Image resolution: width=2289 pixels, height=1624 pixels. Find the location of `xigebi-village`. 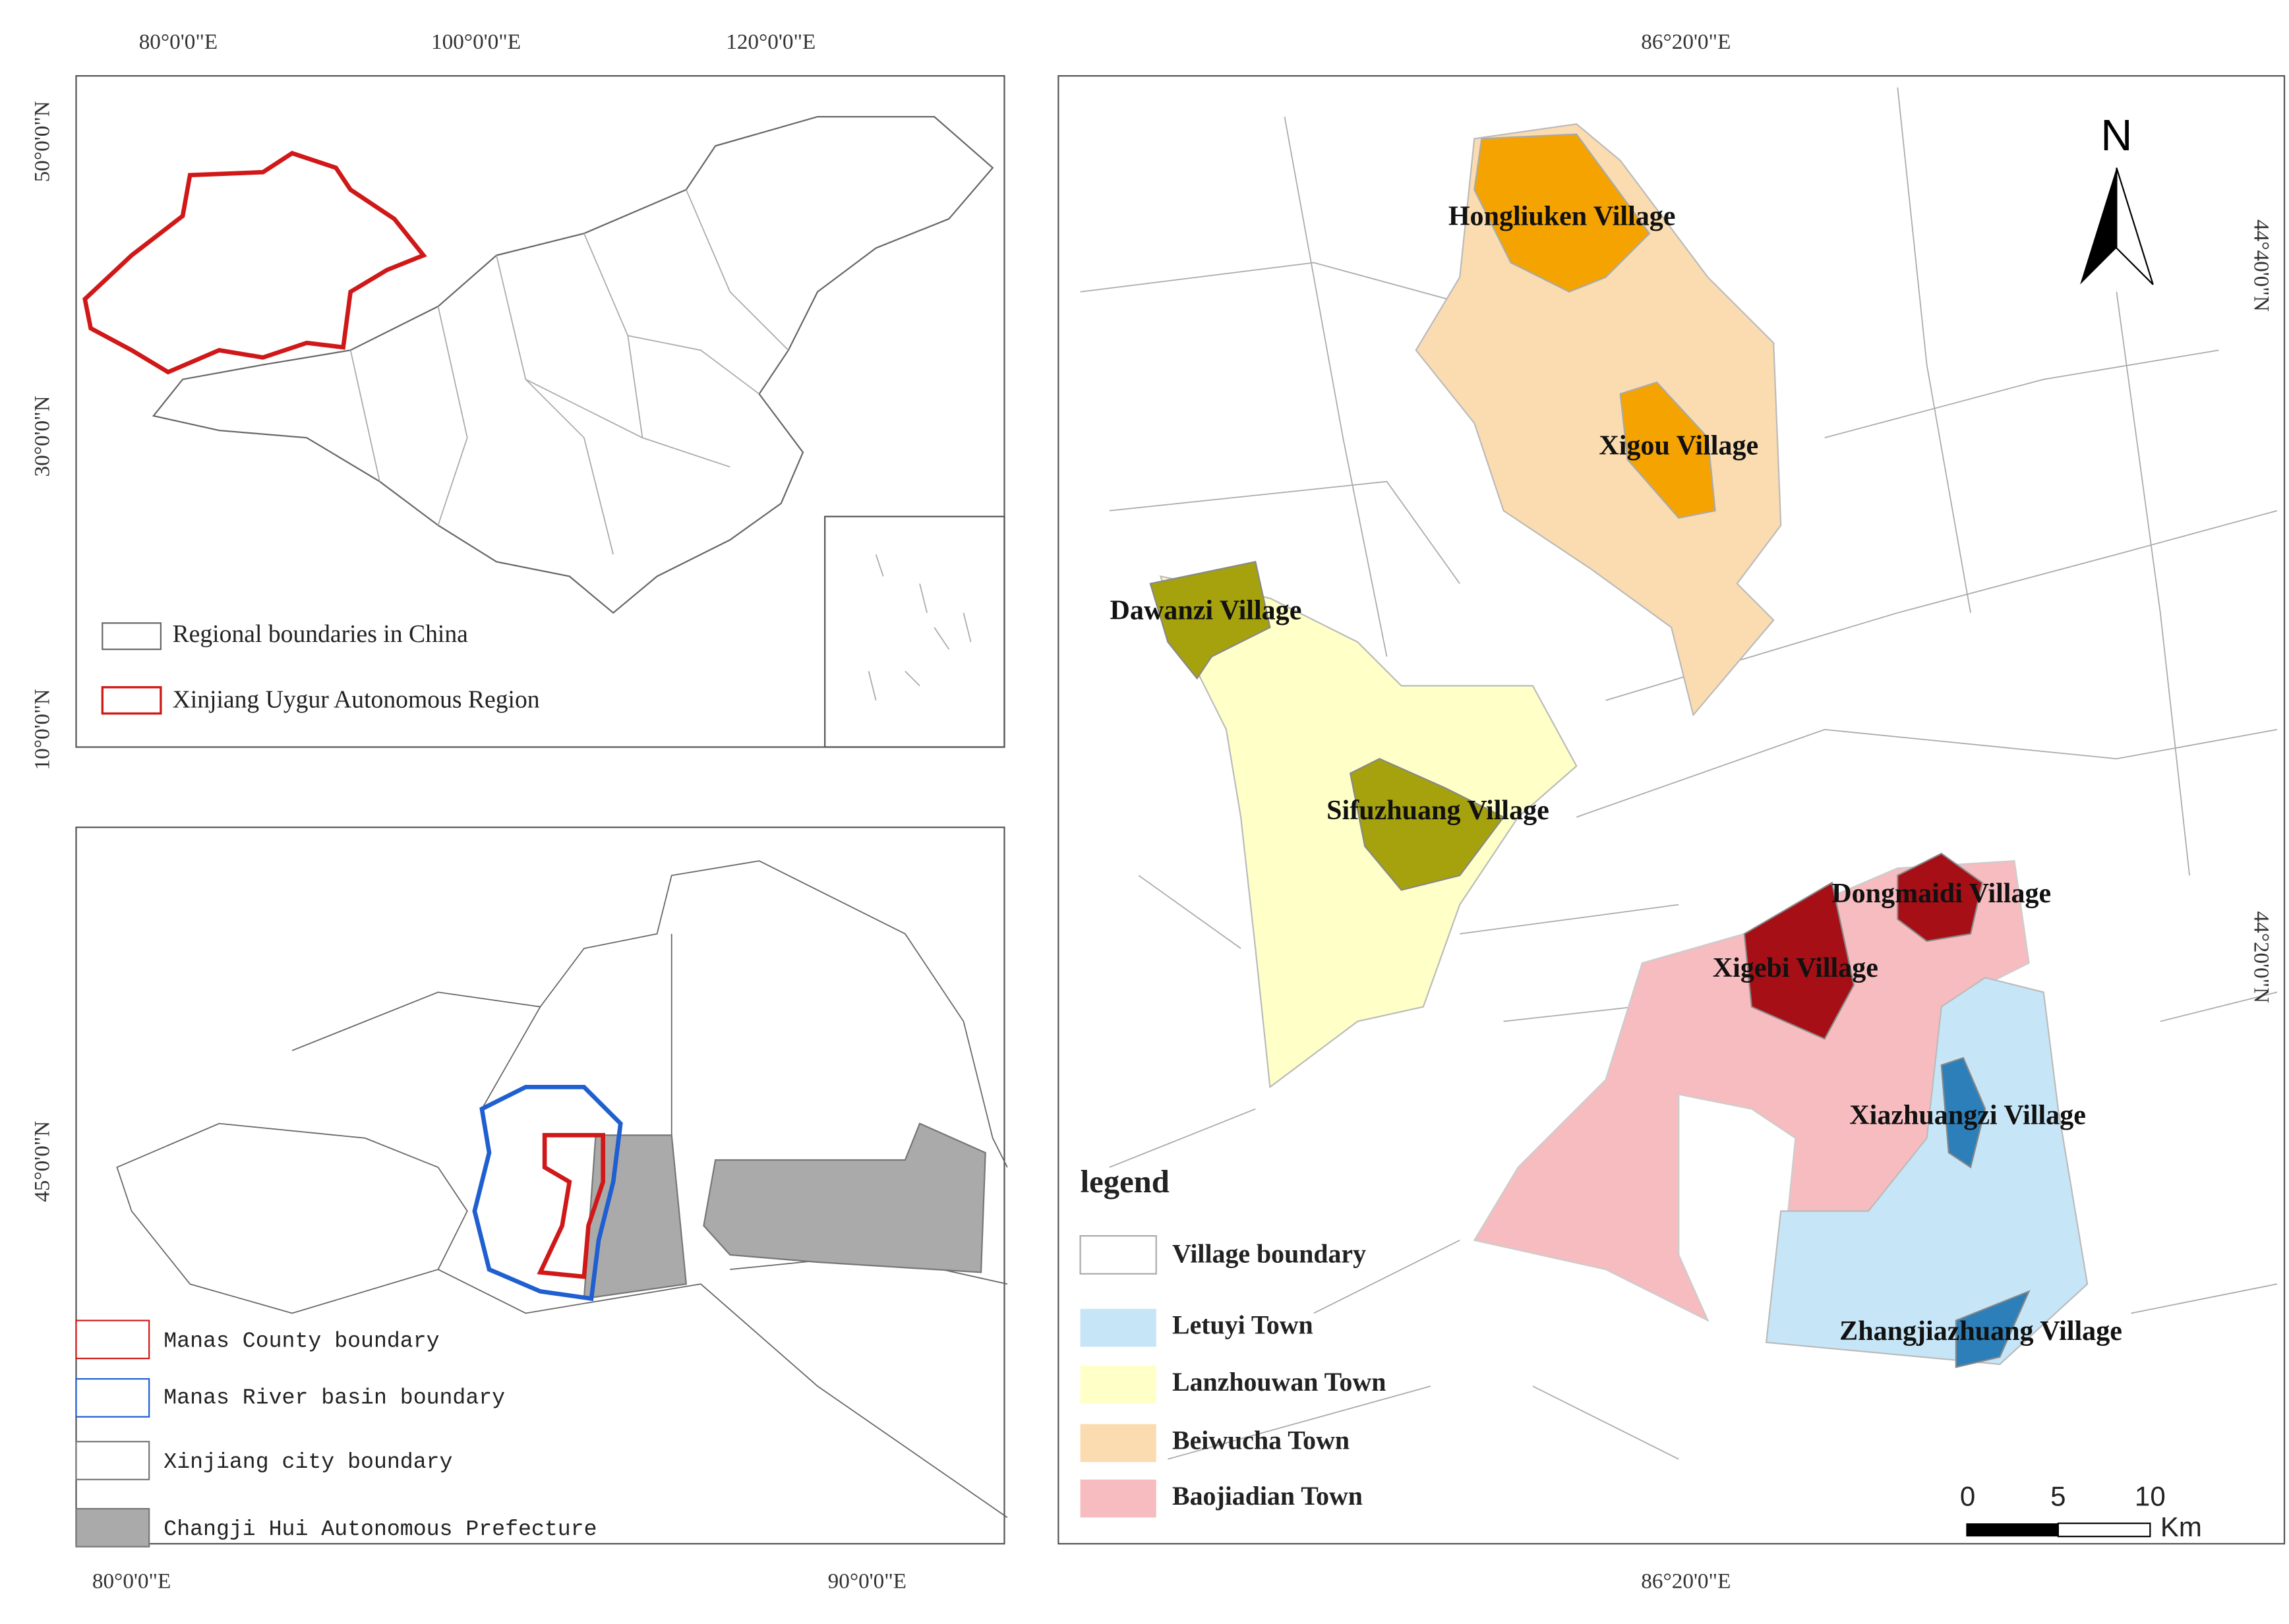

xigebi-village is located at coordinates (1799, 960).